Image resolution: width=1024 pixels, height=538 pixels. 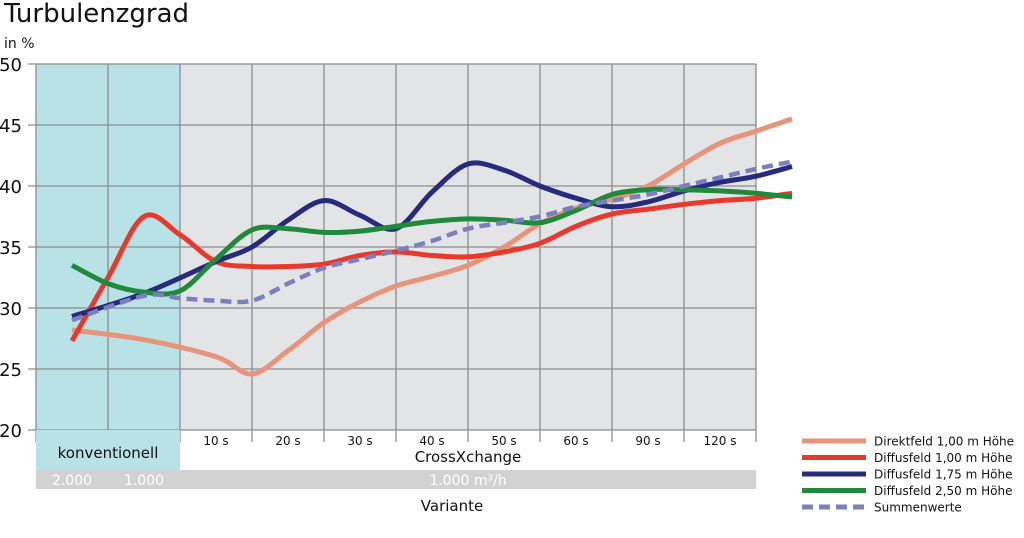 What do you see at coordinates (72, 481) in the screenshot?
I see `volume-label-2000: 2.000` at bounding box center [72, 481].